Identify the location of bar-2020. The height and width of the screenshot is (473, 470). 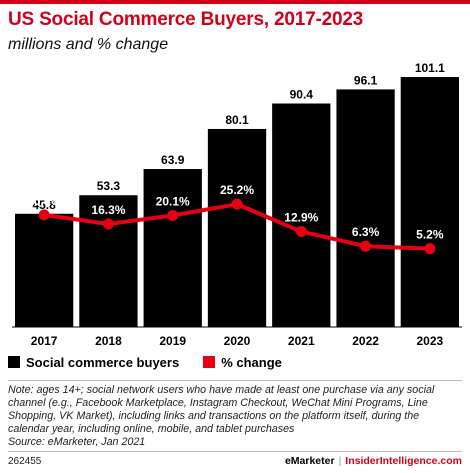
(237, 227).